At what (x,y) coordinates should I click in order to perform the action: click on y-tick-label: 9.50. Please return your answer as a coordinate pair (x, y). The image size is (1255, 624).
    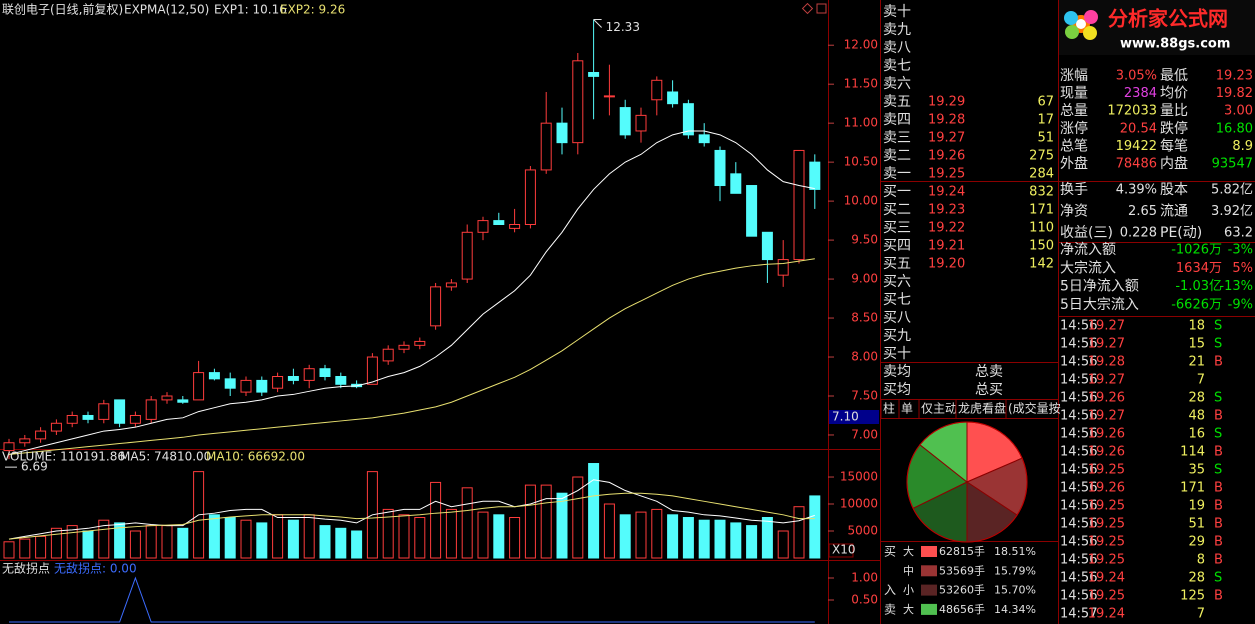
    Looking at the image, I should click on (864, 240).